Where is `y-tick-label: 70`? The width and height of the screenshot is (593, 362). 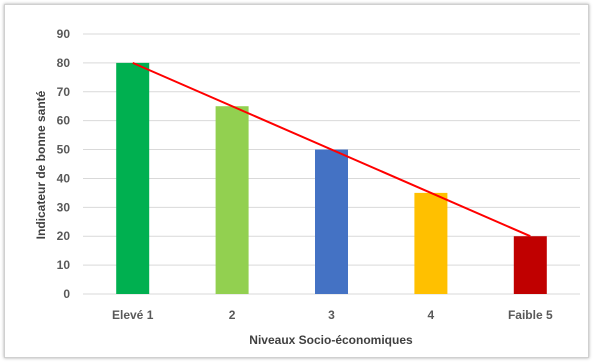
y-tick-label: 70 is located at coordinates (64, 92).